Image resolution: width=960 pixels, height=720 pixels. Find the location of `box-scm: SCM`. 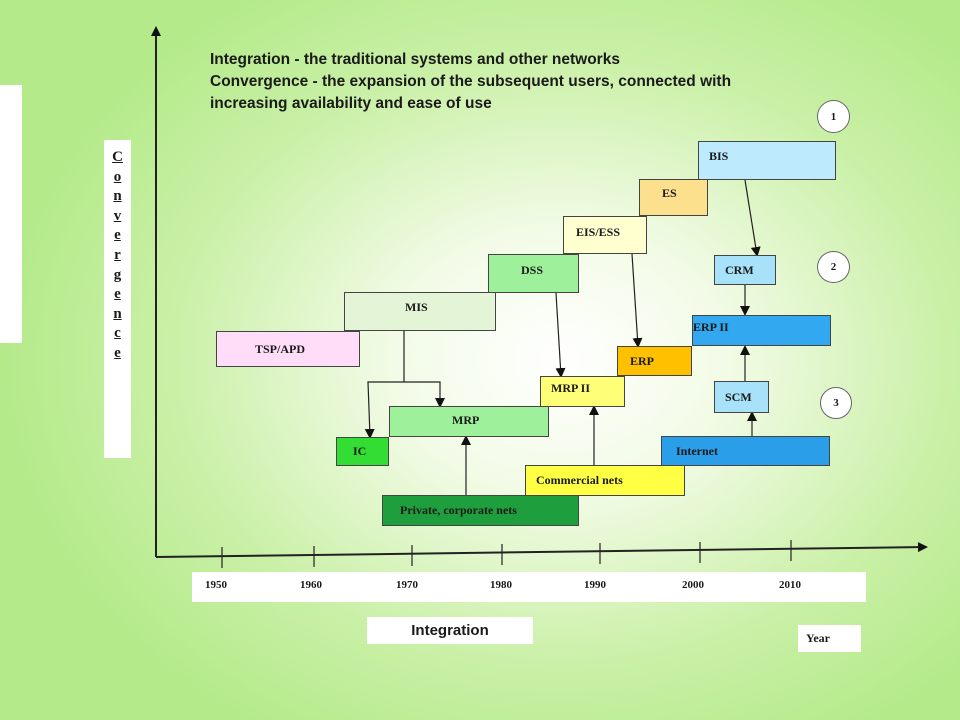

box-scm: SCM is located at coordinates (741, 397).